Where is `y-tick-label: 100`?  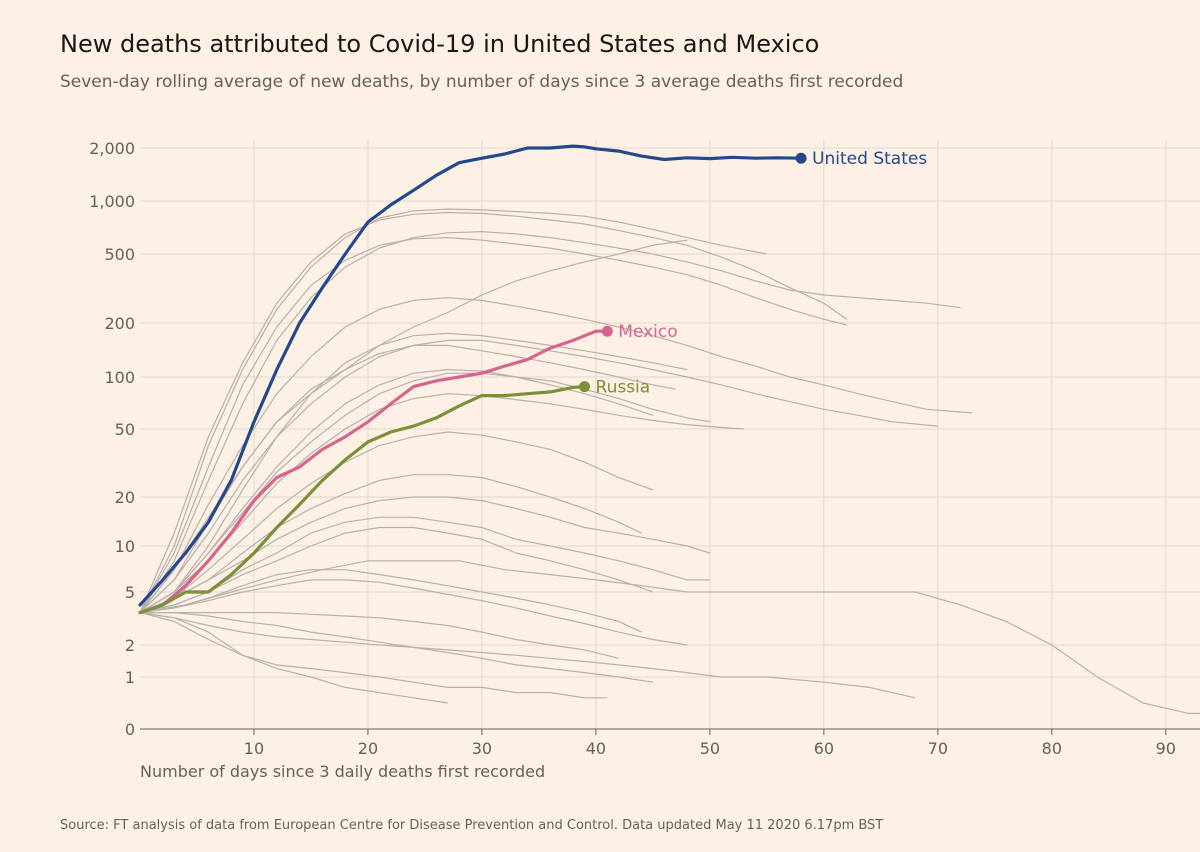 y-tick-label: 100 is located at coordinates (119, 377).